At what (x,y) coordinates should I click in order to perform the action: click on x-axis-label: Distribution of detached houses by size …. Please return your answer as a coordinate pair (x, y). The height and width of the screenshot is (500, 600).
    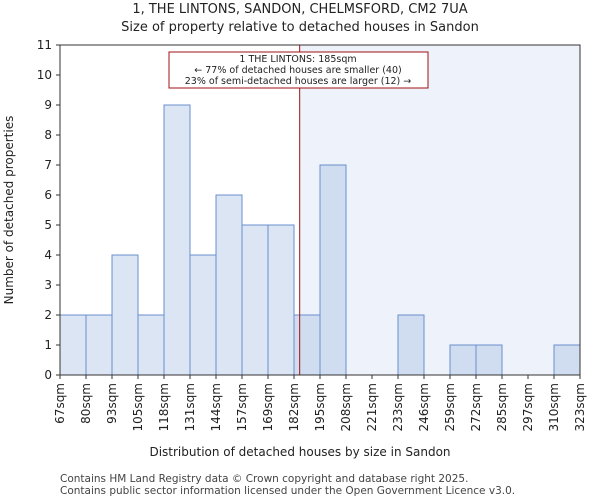
    Looking at the image, I should click on (299, 452).